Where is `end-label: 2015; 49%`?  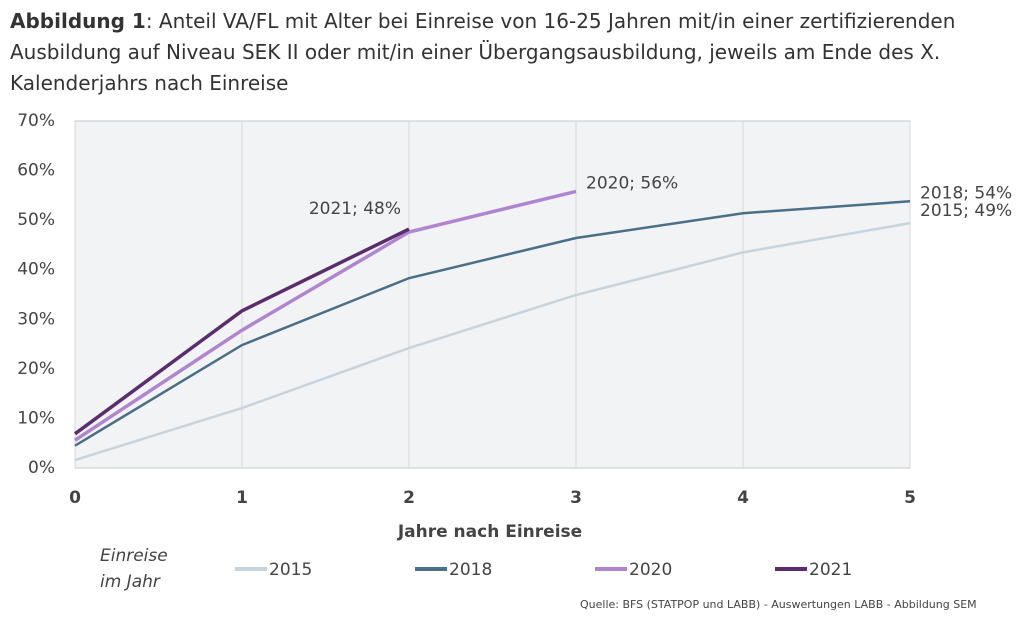
end-label: 2015; 49% is located at coordinates (966, 211).